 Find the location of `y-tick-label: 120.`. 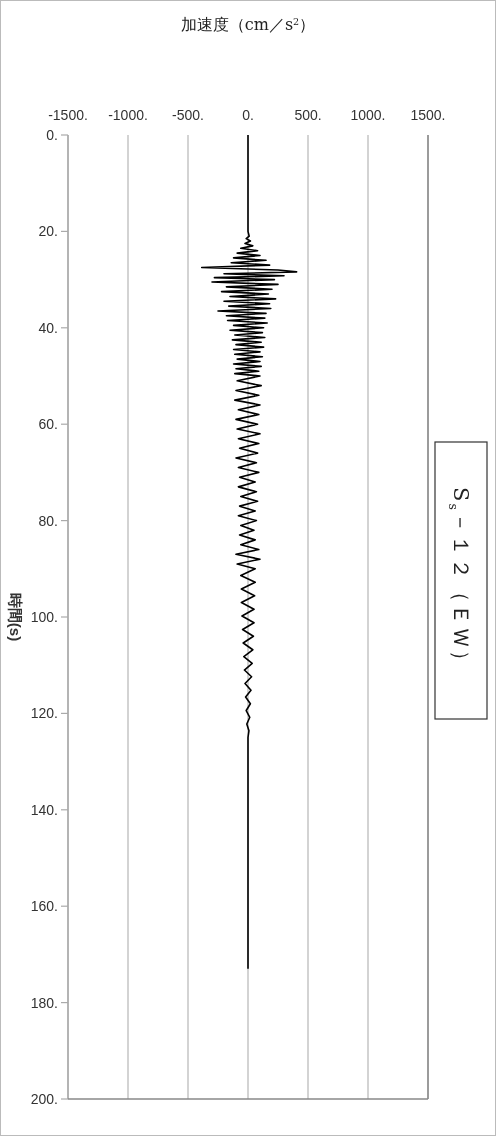

y-tick-label: 120. is located at coordinates (44, 713).